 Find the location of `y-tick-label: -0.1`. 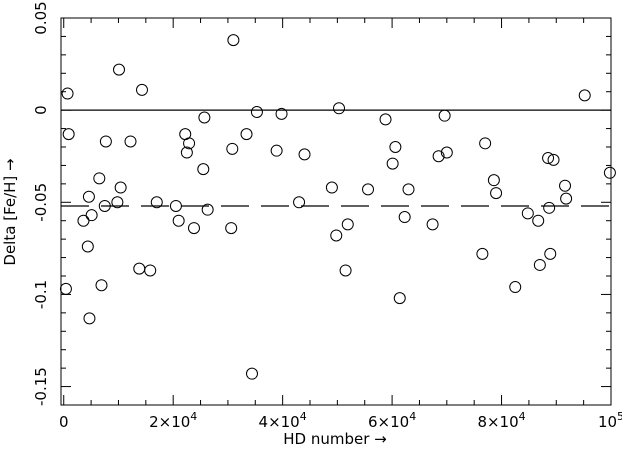

y-tick-label: -0.1 is located at coordinates (41, 294).